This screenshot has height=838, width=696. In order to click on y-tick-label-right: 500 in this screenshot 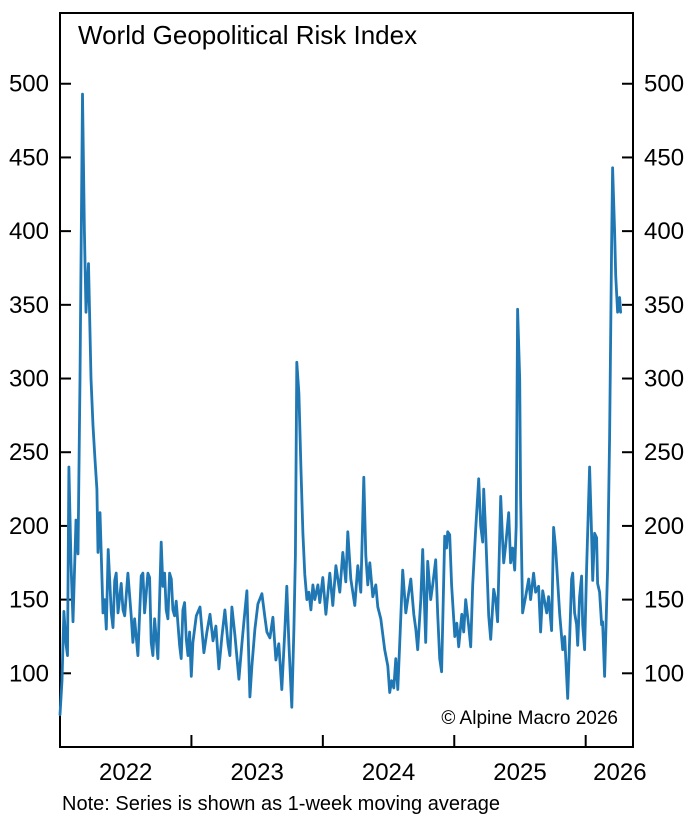, I will do `click(664, 84)`.